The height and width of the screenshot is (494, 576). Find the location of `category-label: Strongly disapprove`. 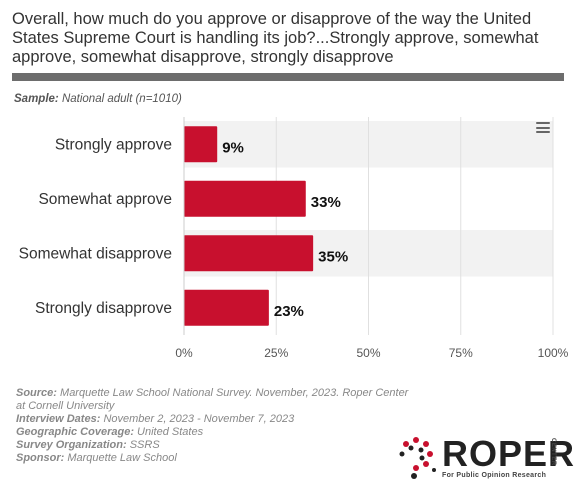

category-label: Strongly disapprove is located at coordinates (103, 308).